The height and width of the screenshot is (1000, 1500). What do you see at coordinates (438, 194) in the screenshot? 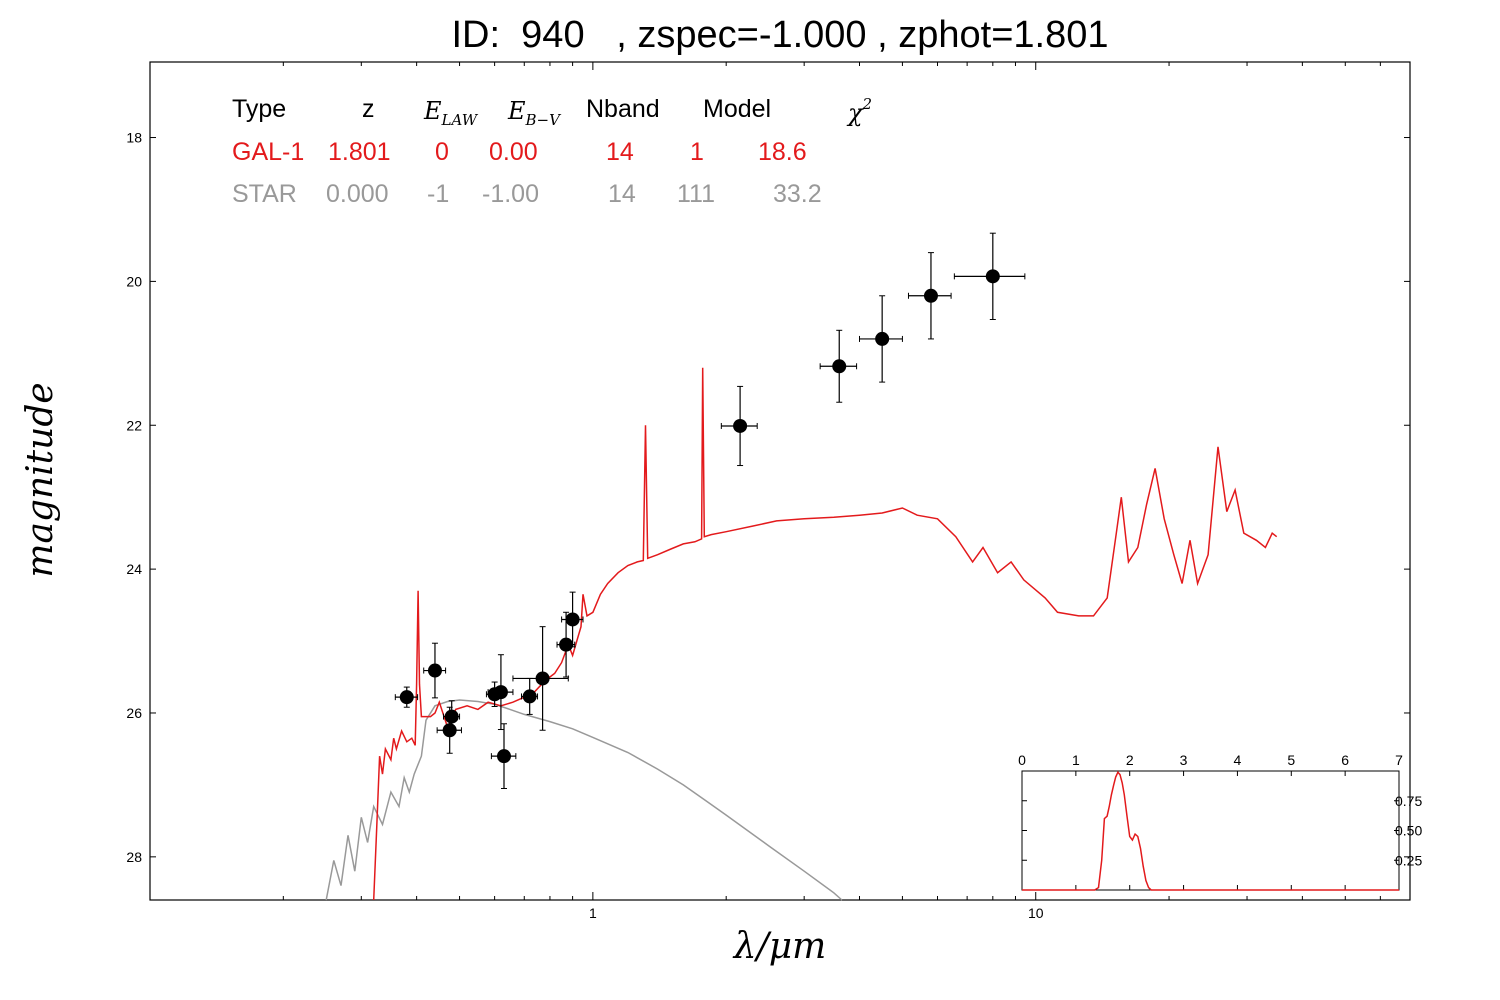
I see `star-elaw: -1` at bounding box center [438, 194].